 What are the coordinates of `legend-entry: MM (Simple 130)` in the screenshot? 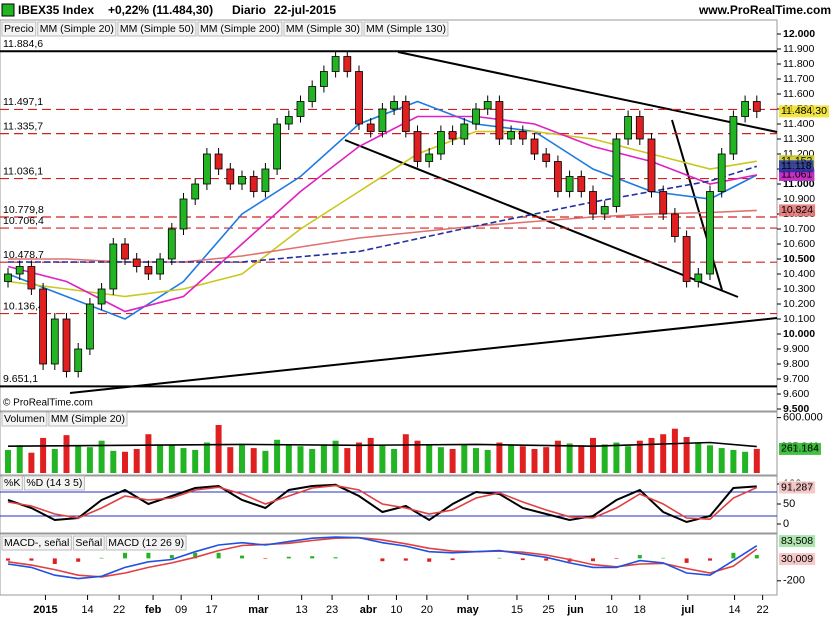 It's located at (406, 29).